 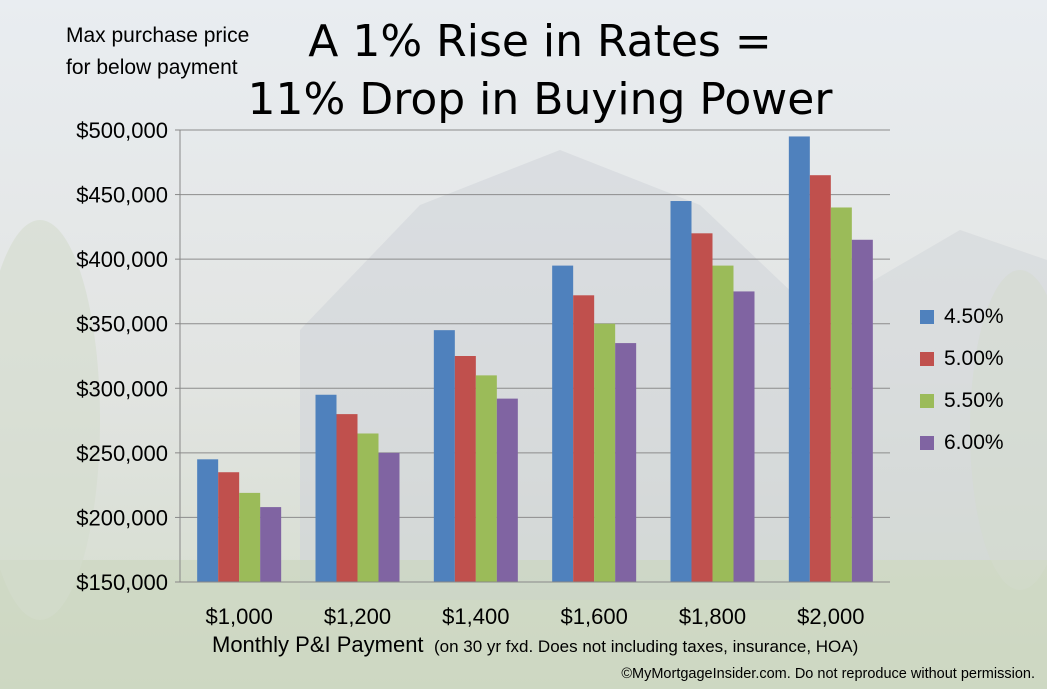 I want to click on legend-item: 4.50%, so click(x=962, y=317).